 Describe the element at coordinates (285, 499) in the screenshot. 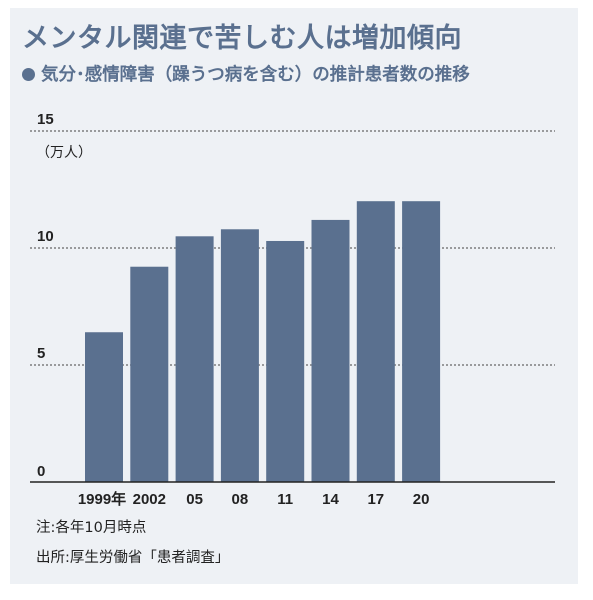

I see `x-tick-label: 11` at that location.